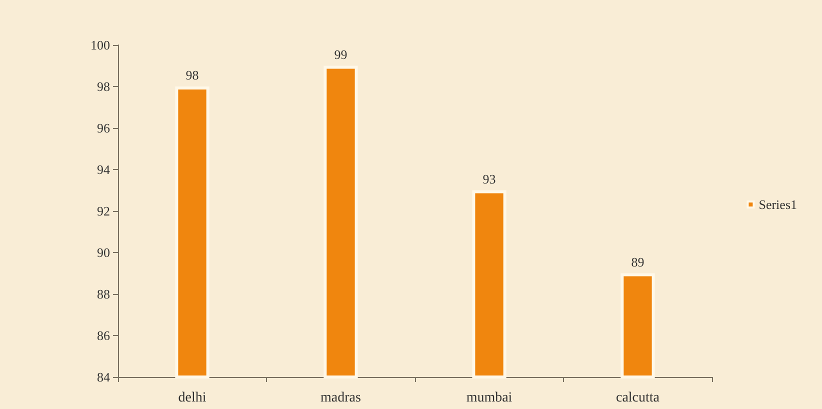 This screenshot has height=409, width=822. I want to click on data-label: 89, so click(637, 262).